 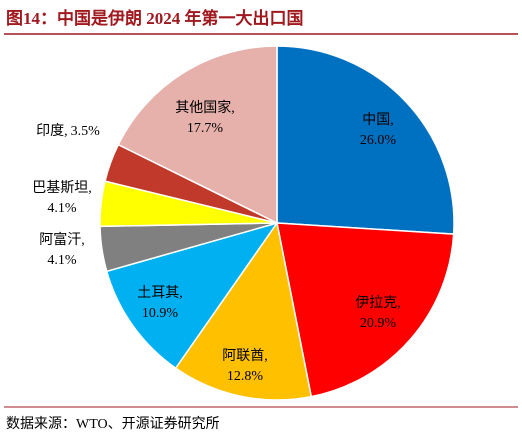 I want to click on category-label: 伊拉克,, so click(x=378, y=303).